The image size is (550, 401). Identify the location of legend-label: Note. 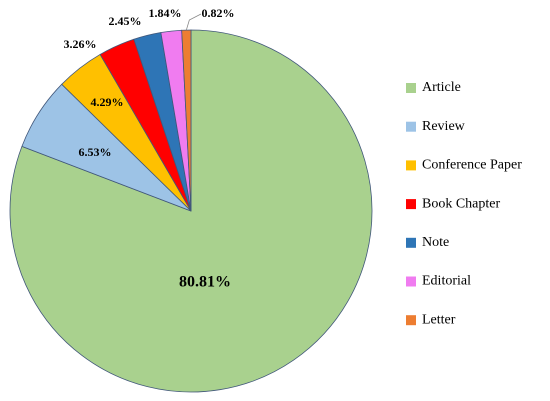
(435, 242).